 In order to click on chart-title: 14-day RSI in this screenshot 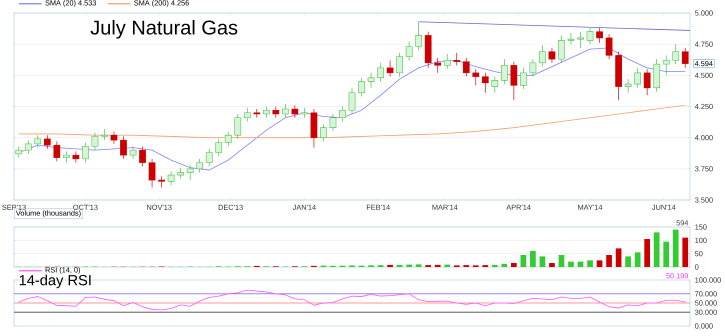, I will do `click(55, 281)`.